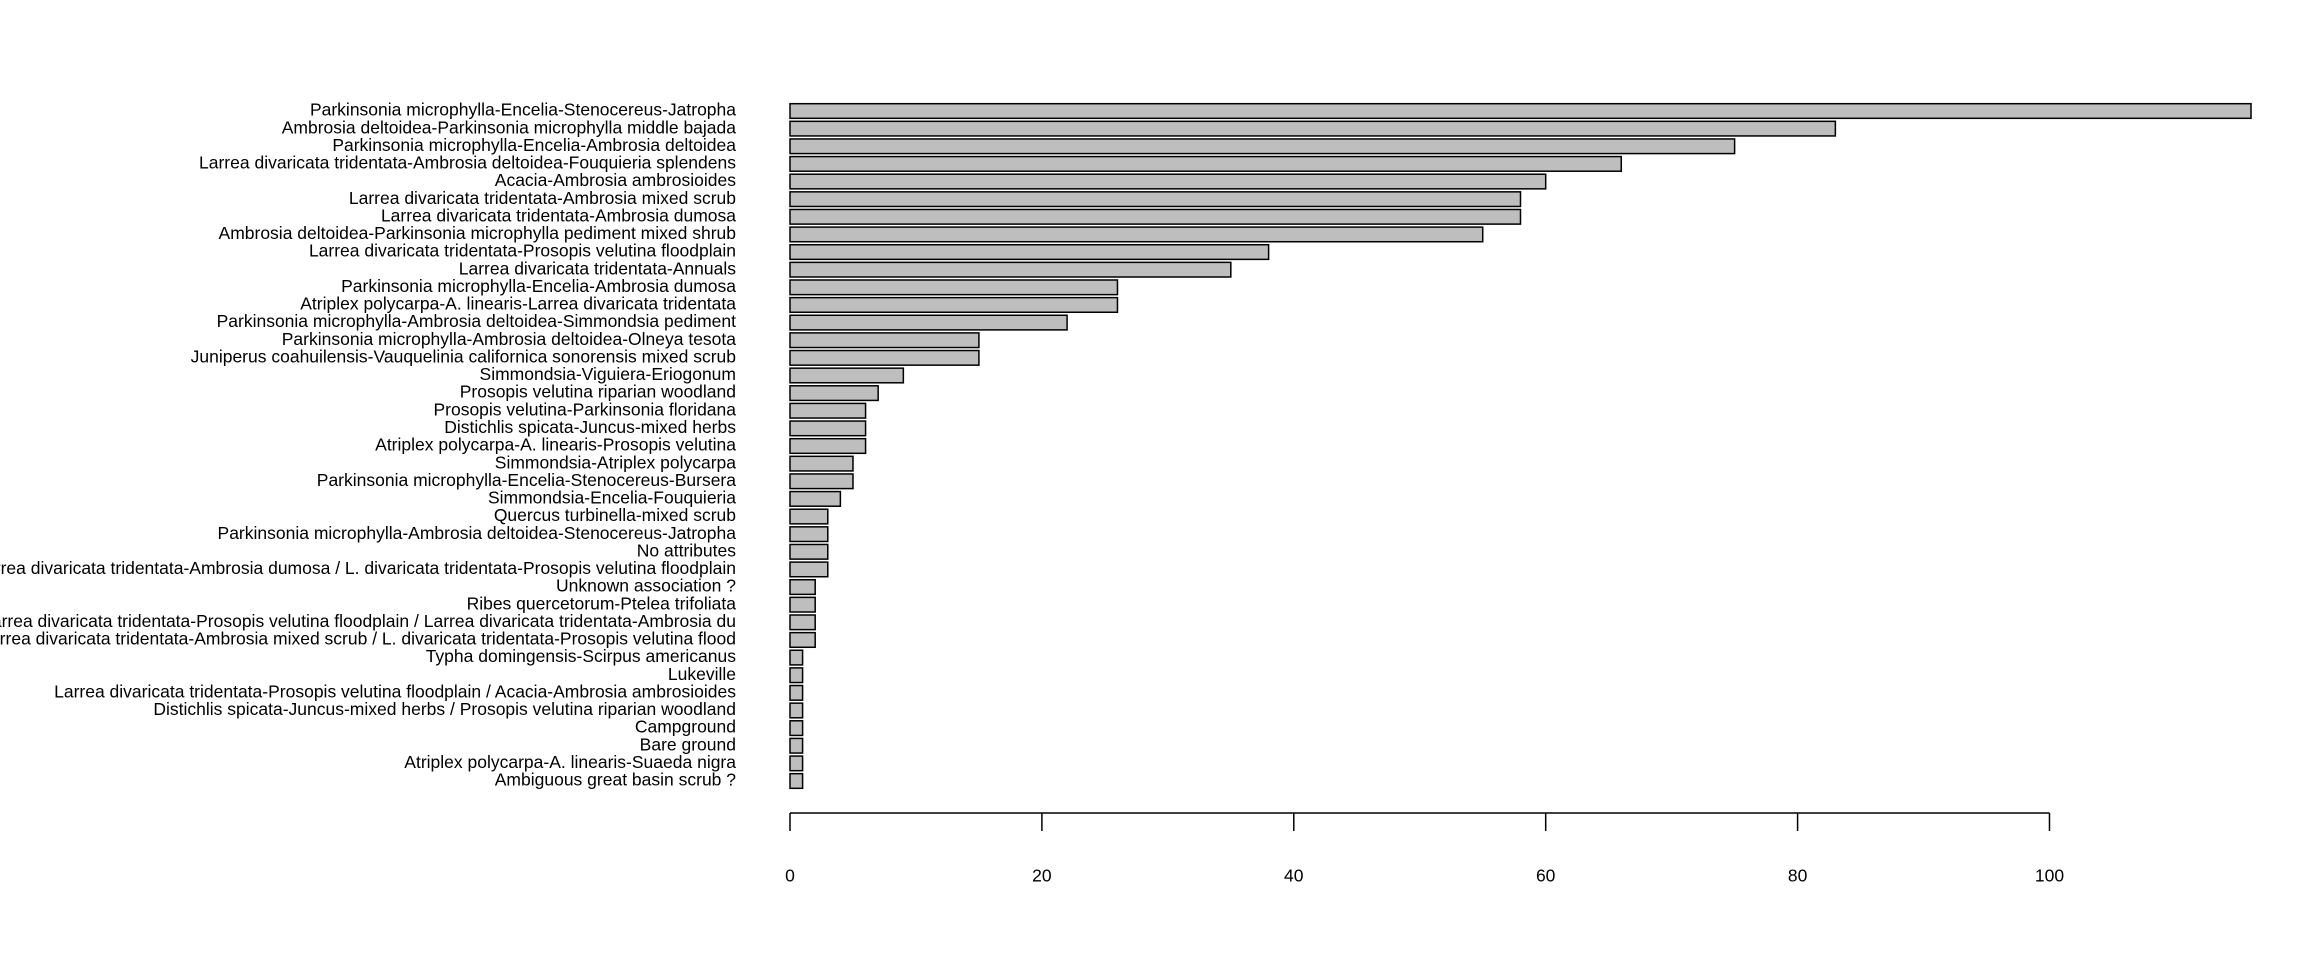 The height and width of the screenshot is (960, 2304). Describe the element at coordinates (688, 744) in the screenshot. I see `y-tick-label: Bare ground` at that location.